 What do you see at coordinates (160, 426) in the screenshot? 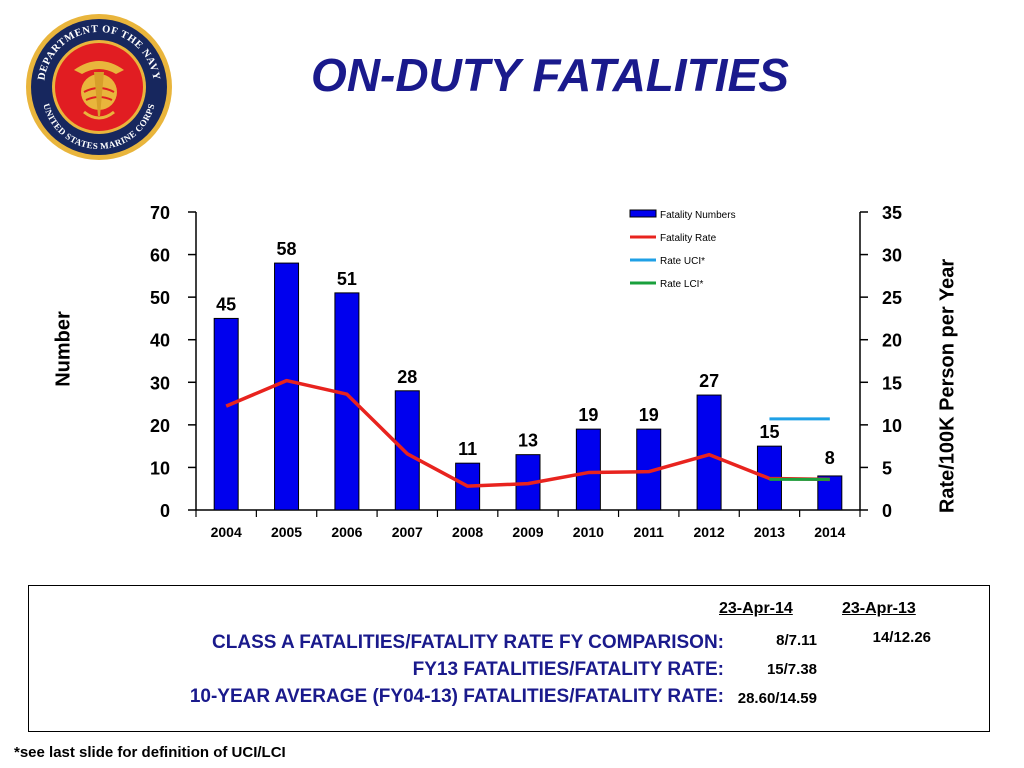
I see `y-left-tick-label: 20` at bounding box center [160, 426].